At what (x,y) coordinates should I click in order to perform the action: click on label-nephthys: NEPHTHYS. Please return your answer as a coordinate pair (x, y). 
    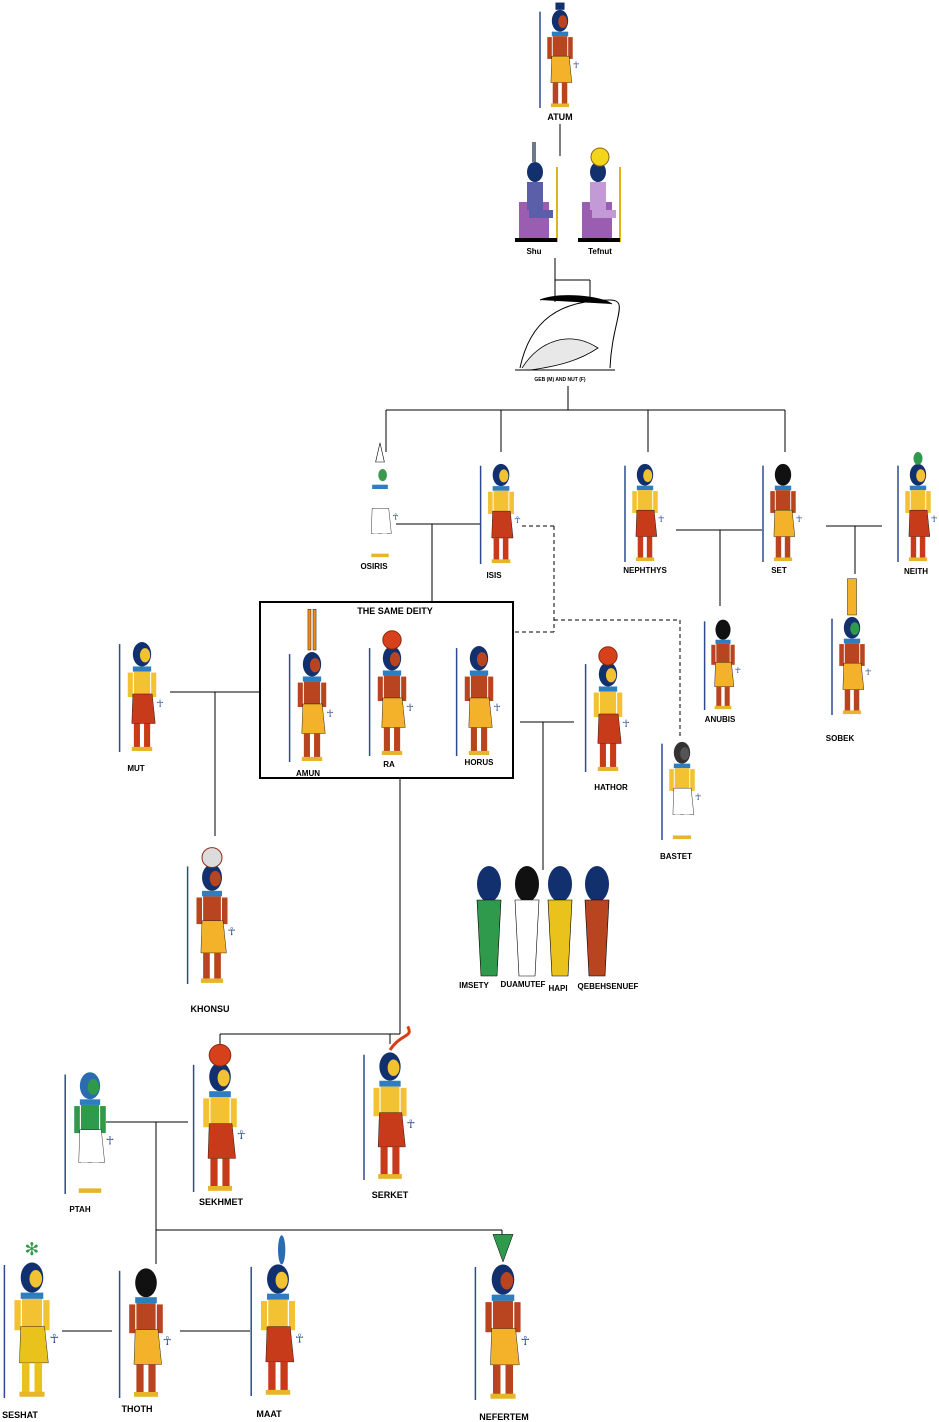
    Looking at the image, I should click on (645, 570).